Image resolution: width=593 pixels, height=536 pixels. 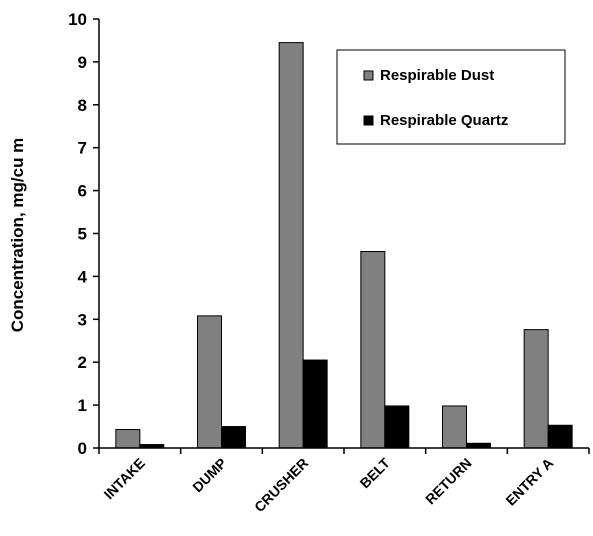 I want to click on y-tick-label: 6, so click(x=82, y=191).